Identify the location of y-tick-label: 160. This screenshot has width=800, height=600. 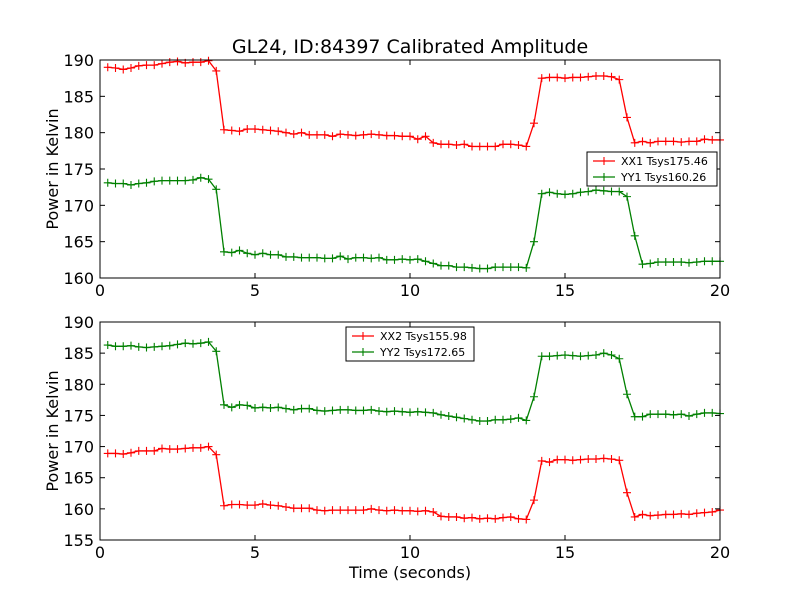
(78, 509).